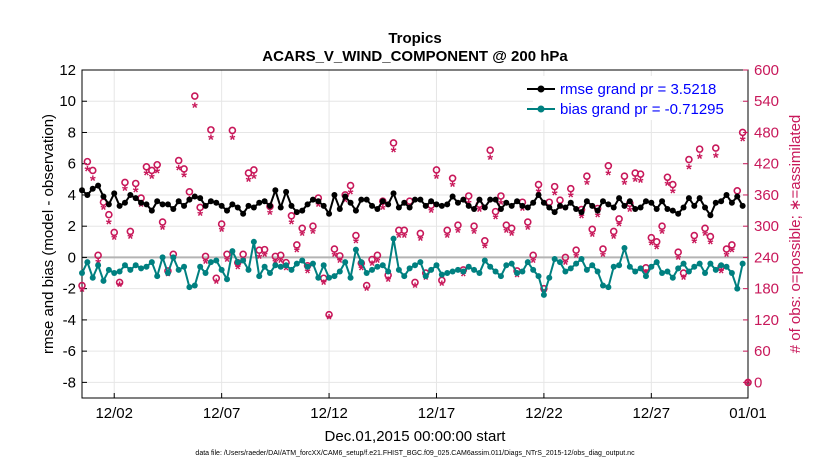 Image resolution: width=830 pixels, height=475 pixels. Describe the element at coordinates (748, 413) in the screenshot. I see `x-tick-label: 01/01` at that location.